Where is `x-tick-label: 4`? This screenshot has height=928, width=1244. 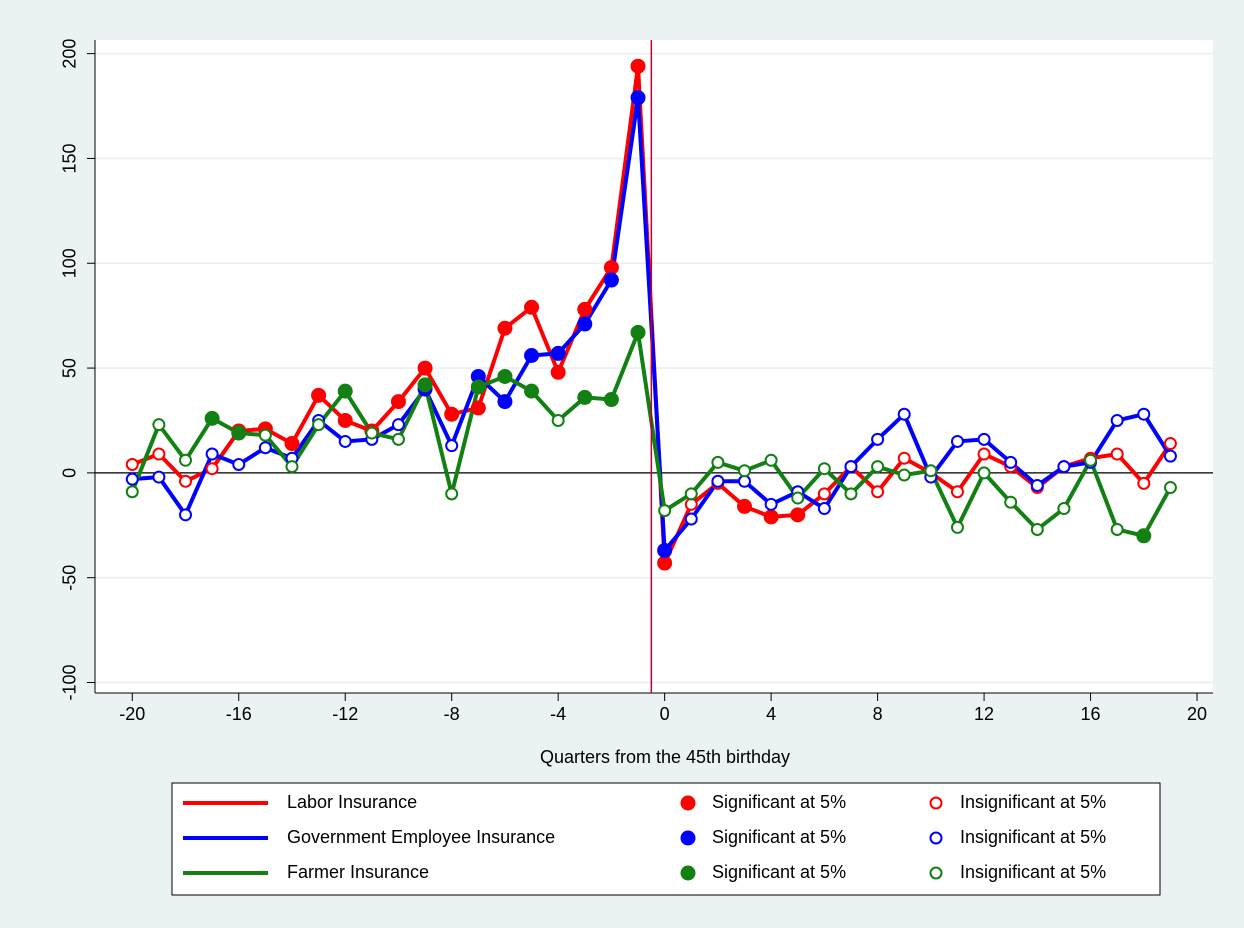
x-tick-label: 4 is located at coordinates (771, 714).